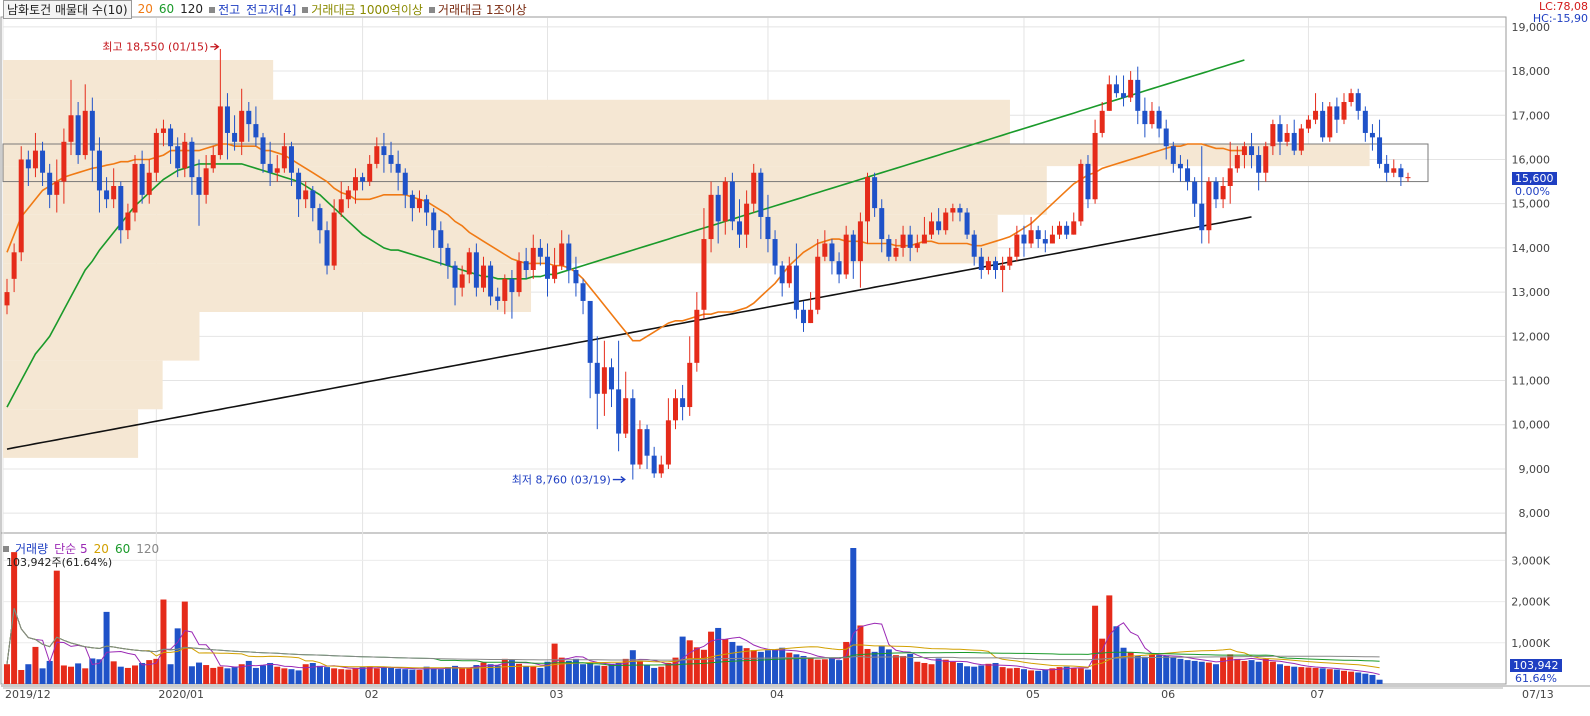  I want to click on x-tick-label: 04, so click(777, 694).